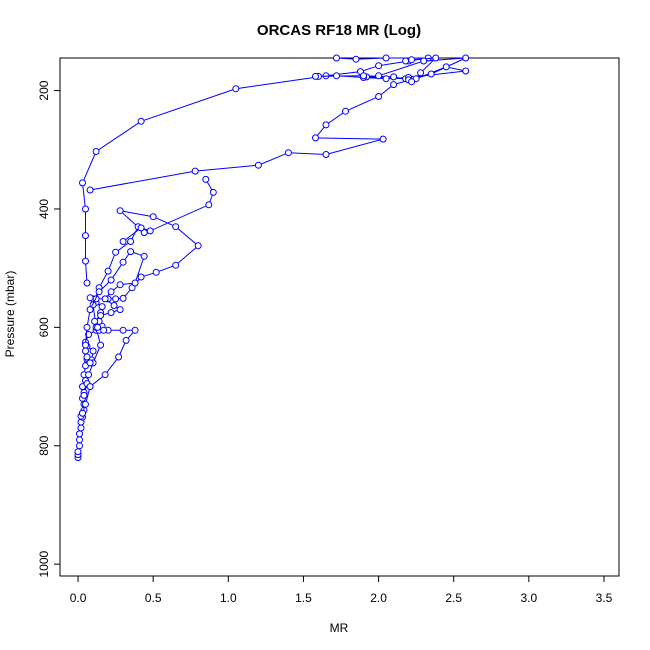 The image size is (650, 650). Describe the element at coordinates (78, 598) in the screenshot. I see `x-tick-label: 0.0` at that location.